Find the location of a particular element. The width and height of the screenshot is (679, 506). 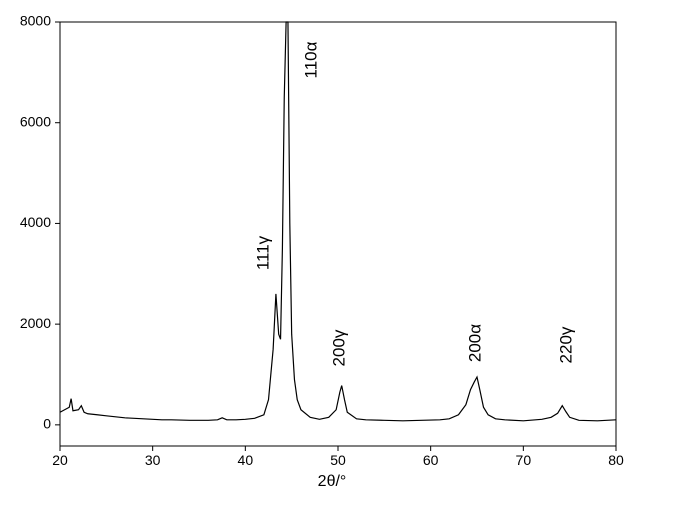

peak-annotation: 220γ is located at coordinates (565, 344).